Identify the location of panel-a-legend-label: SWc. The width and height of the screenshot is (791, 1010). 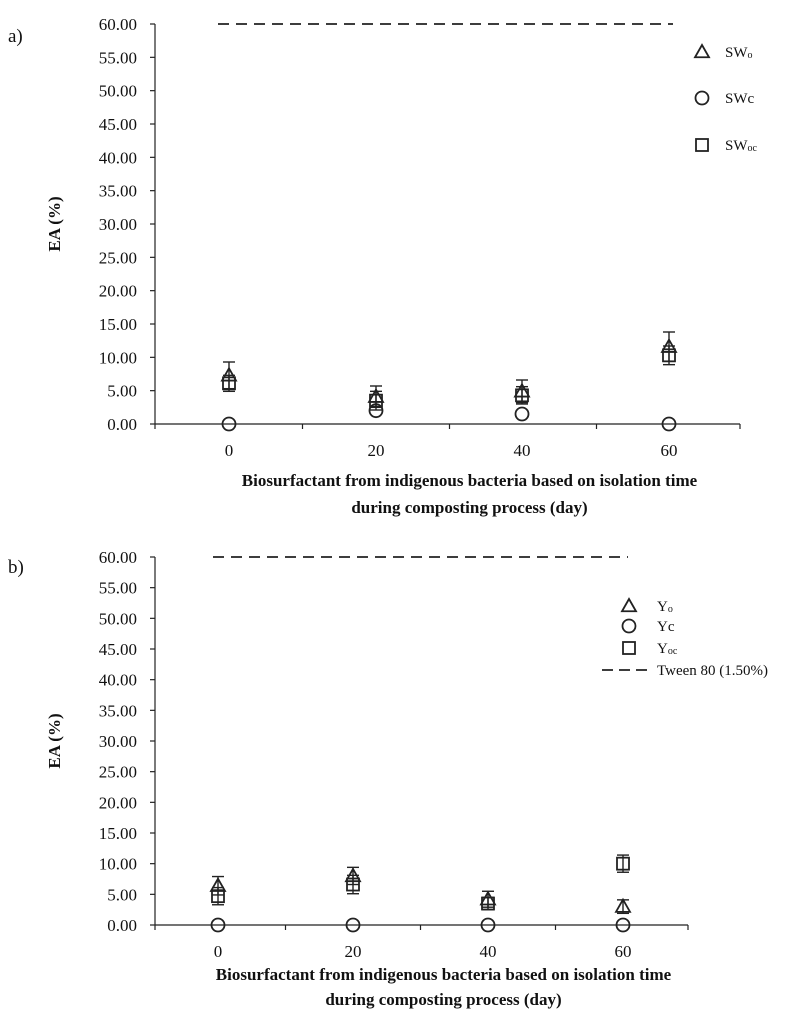
(740, 99).